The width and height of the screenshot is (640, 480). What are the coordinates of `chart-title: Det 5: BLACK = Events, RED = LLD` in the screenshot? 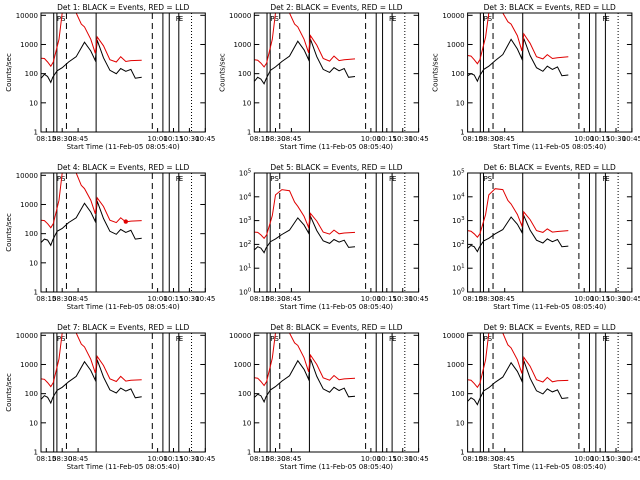 It's located at (336, 167).